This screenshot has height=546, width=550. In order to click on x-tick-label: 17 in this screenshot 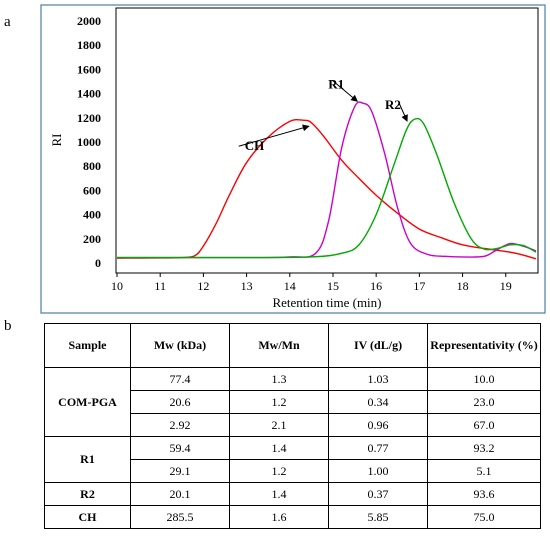, I will do `click(419, 286)`.